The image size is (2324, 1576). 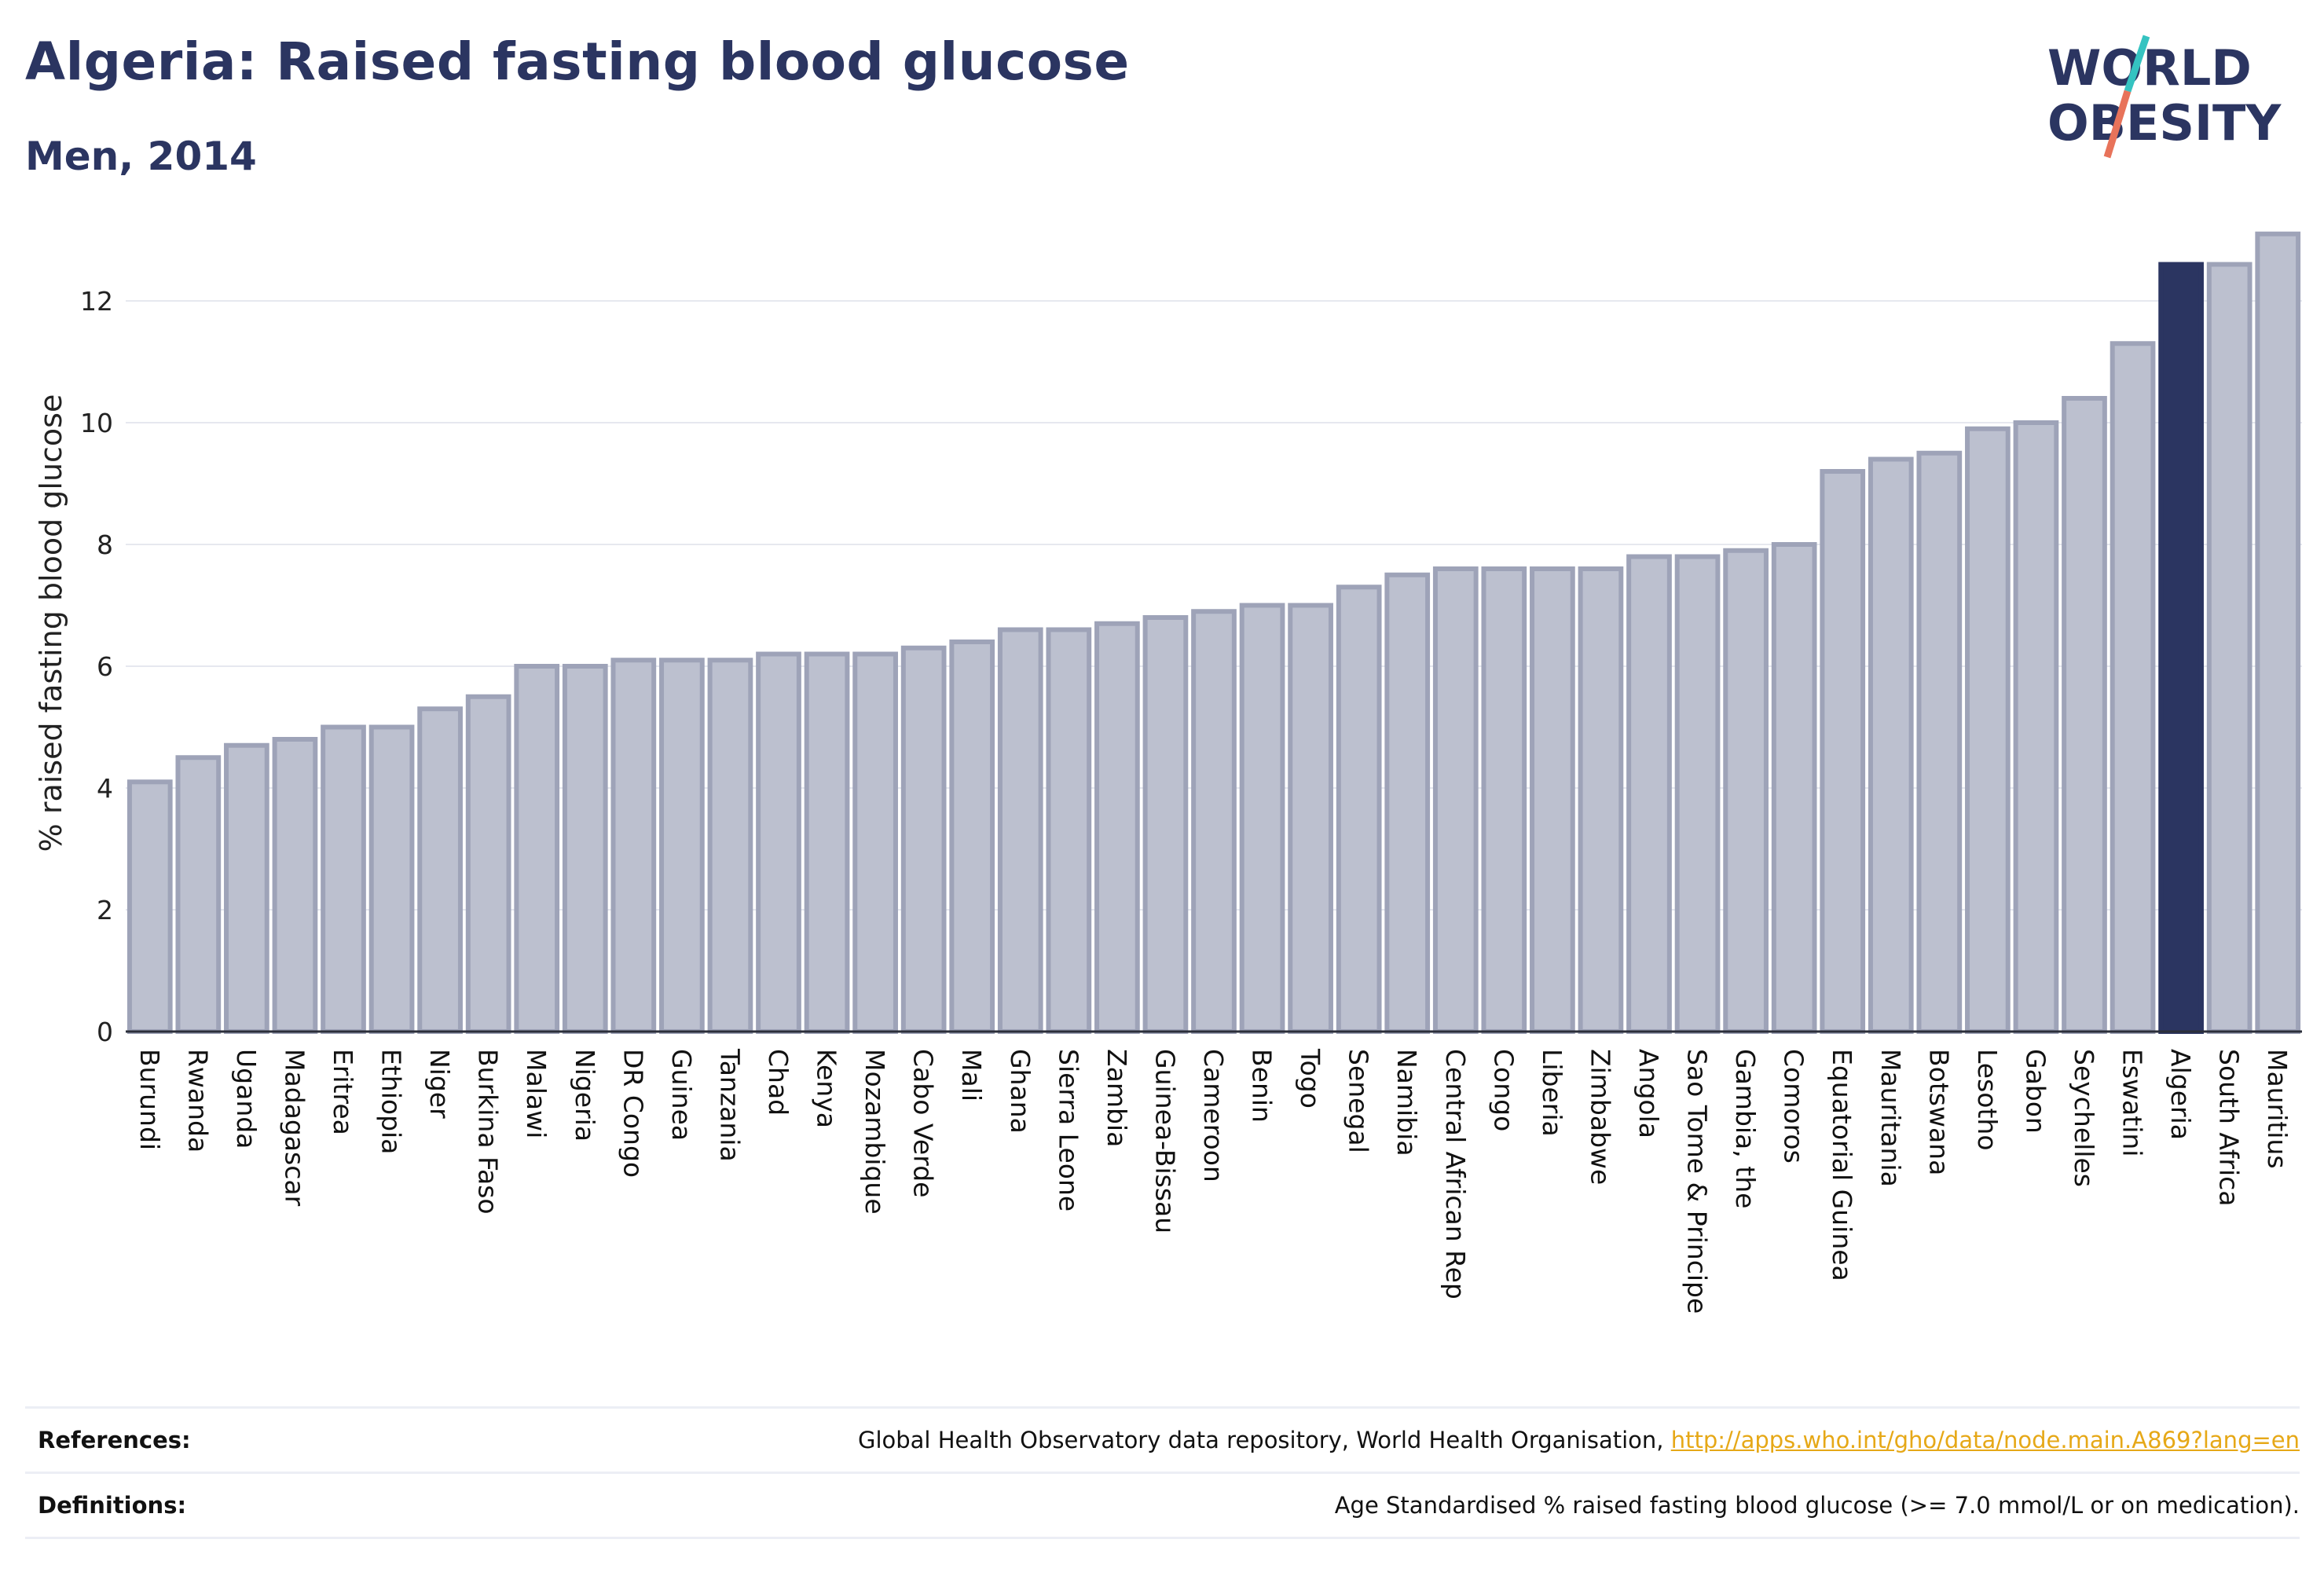 What do you see at coordinates (1939, 742) in the screenshot?
I see `bar-botswana` at bounding box center [1939, 742].